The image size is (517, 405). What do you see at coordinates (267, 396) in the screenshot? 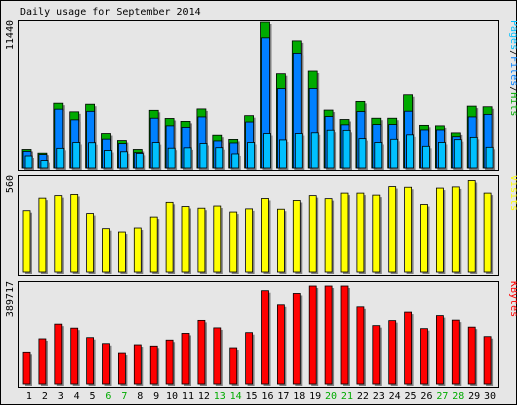
I see `x-tick-label: 16` at bounding box center [267, 396].